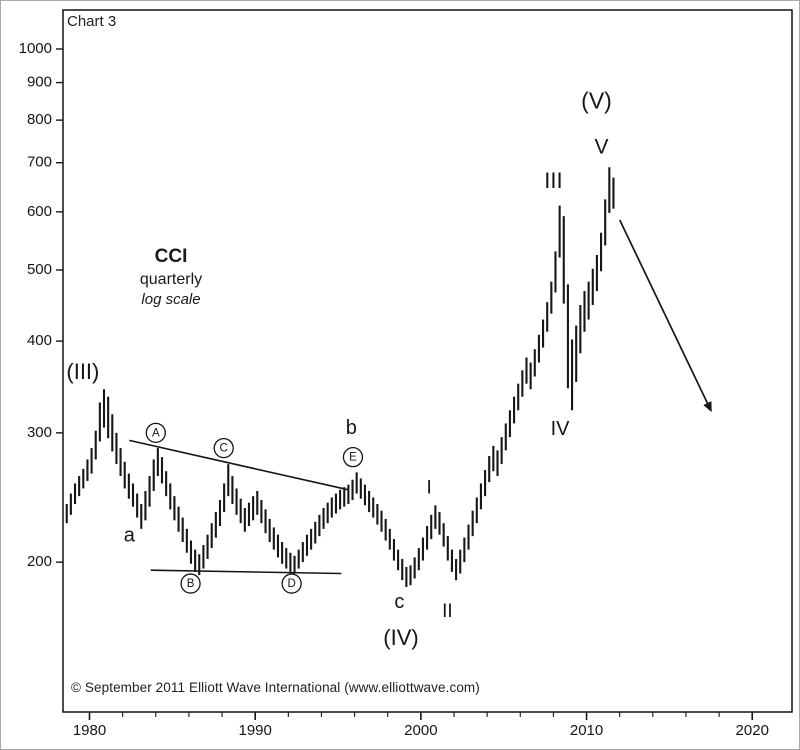 This screenshot has width=800, height=750. I want to click on circled-wave-labels: A B C D E, so click(254, 508).